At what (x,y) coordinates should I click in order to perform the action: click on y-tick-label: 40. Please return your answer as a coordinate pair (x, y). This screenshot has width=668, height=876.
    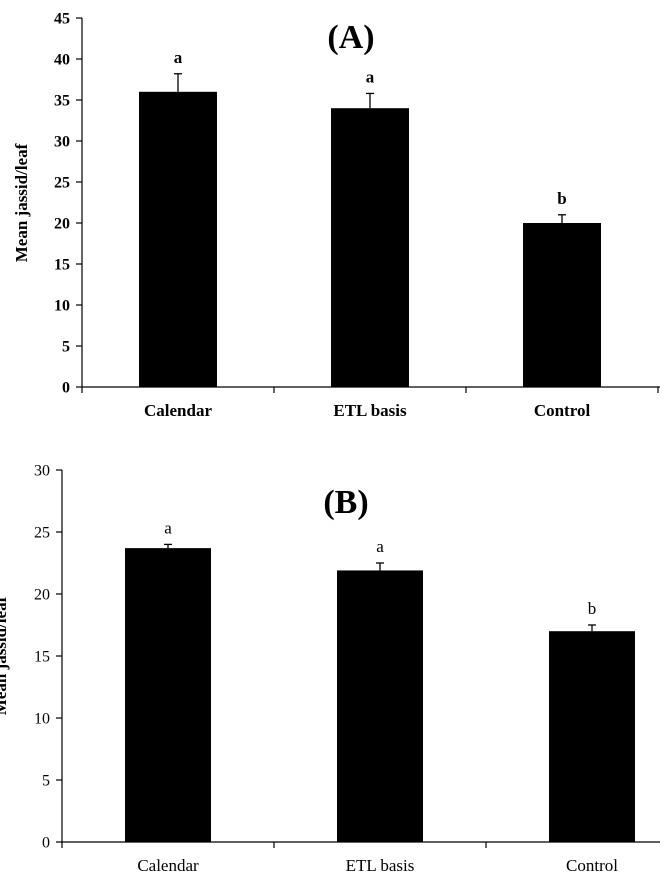
    Looking at the image, I should click on (62, 60).